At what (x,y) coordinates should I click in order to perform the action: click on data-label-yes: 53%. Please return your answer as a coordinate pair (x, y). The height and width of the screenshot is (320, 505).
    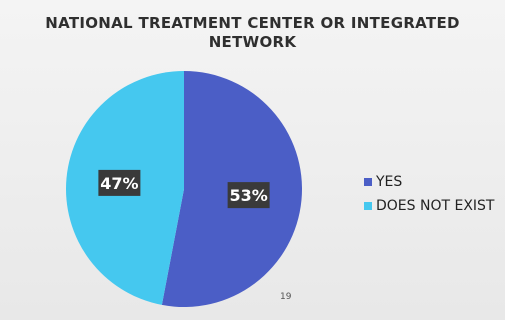
    Looking at the image, I should click on (248, 195).